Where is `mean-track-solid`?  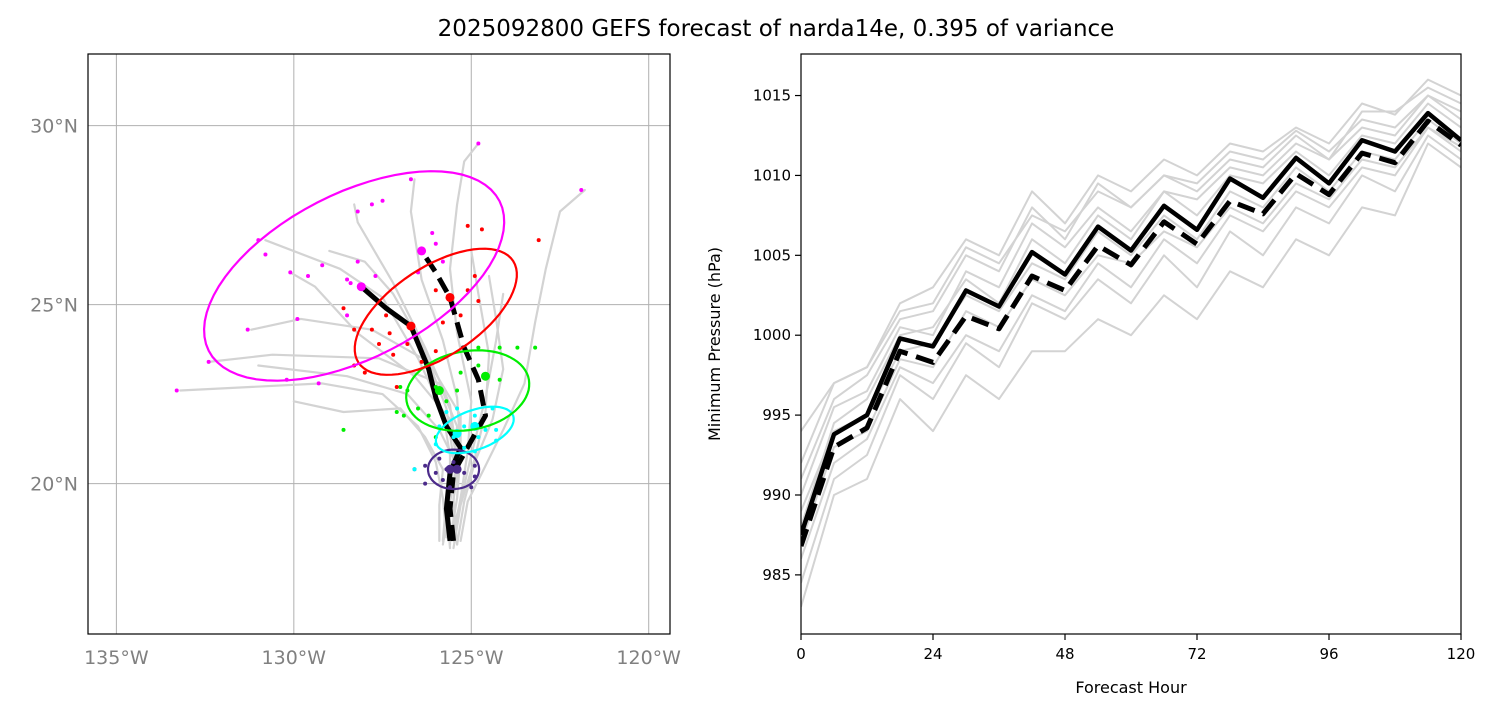 mean-track-solid is located at coordinates (411, 413).